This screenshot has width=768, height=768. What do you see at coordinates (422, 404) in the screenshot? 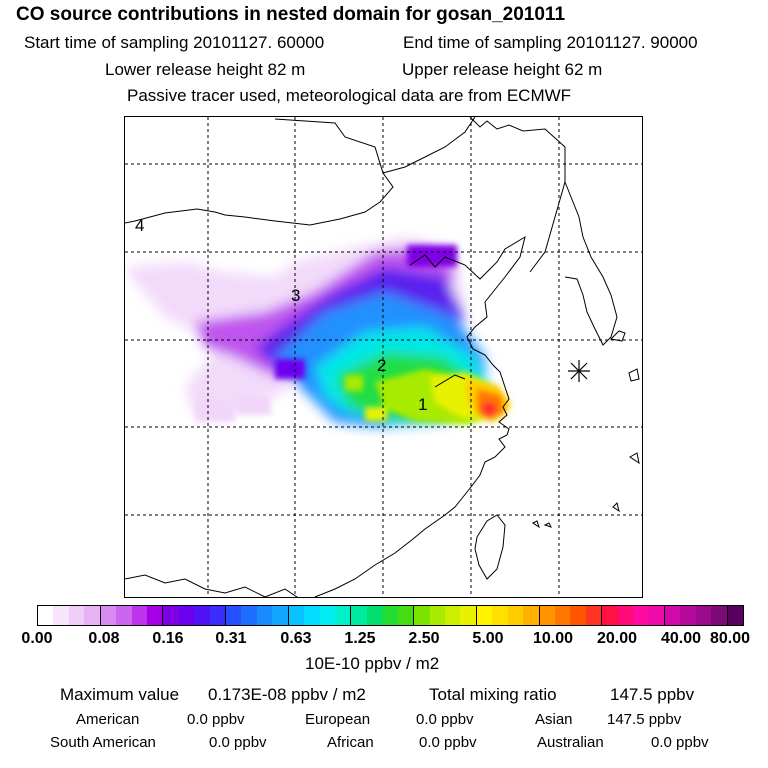
I see `region-label-1: 1` at bounding box center [422, 404].